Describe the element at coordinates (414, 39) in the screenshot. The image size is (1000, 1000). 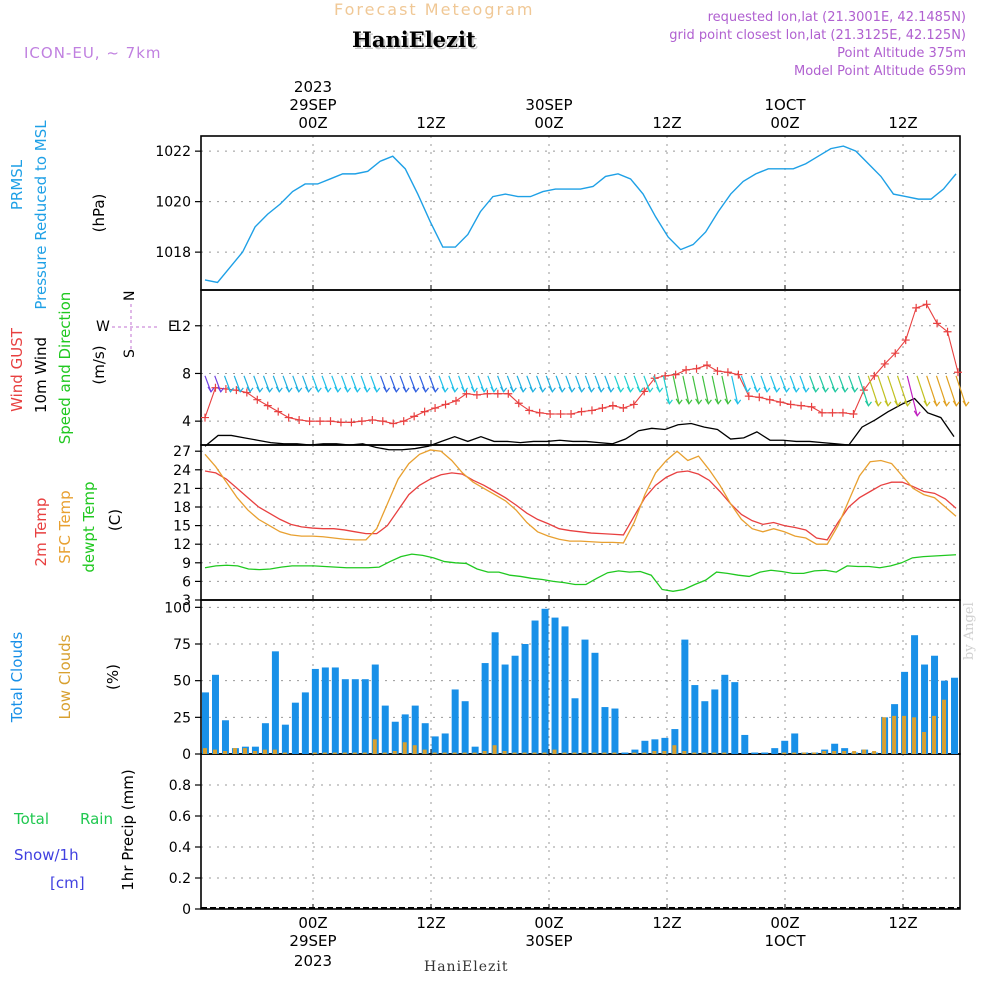
I see `location-title: HaniElezit` at that location.